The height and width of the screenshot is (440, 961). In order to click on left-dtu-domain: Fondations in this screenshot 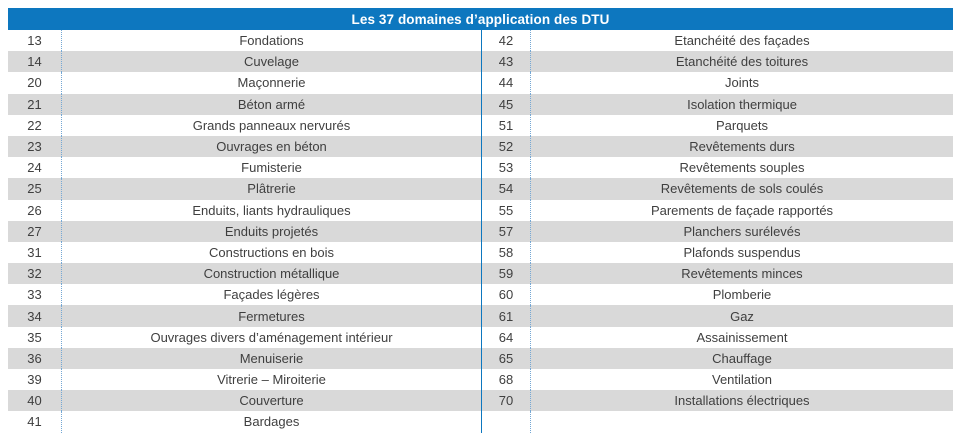, I will do `click(271, 41)`.